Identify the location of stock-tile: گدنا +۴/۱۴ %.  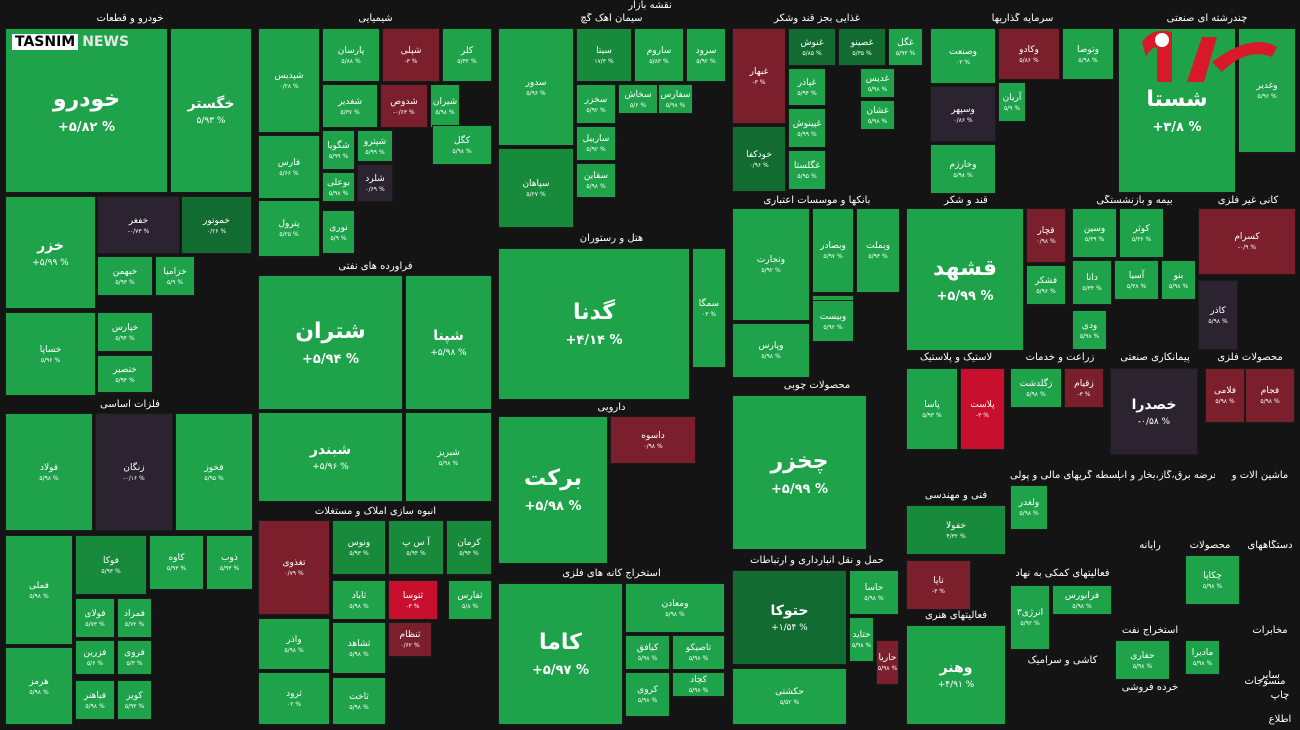
(594, 324).